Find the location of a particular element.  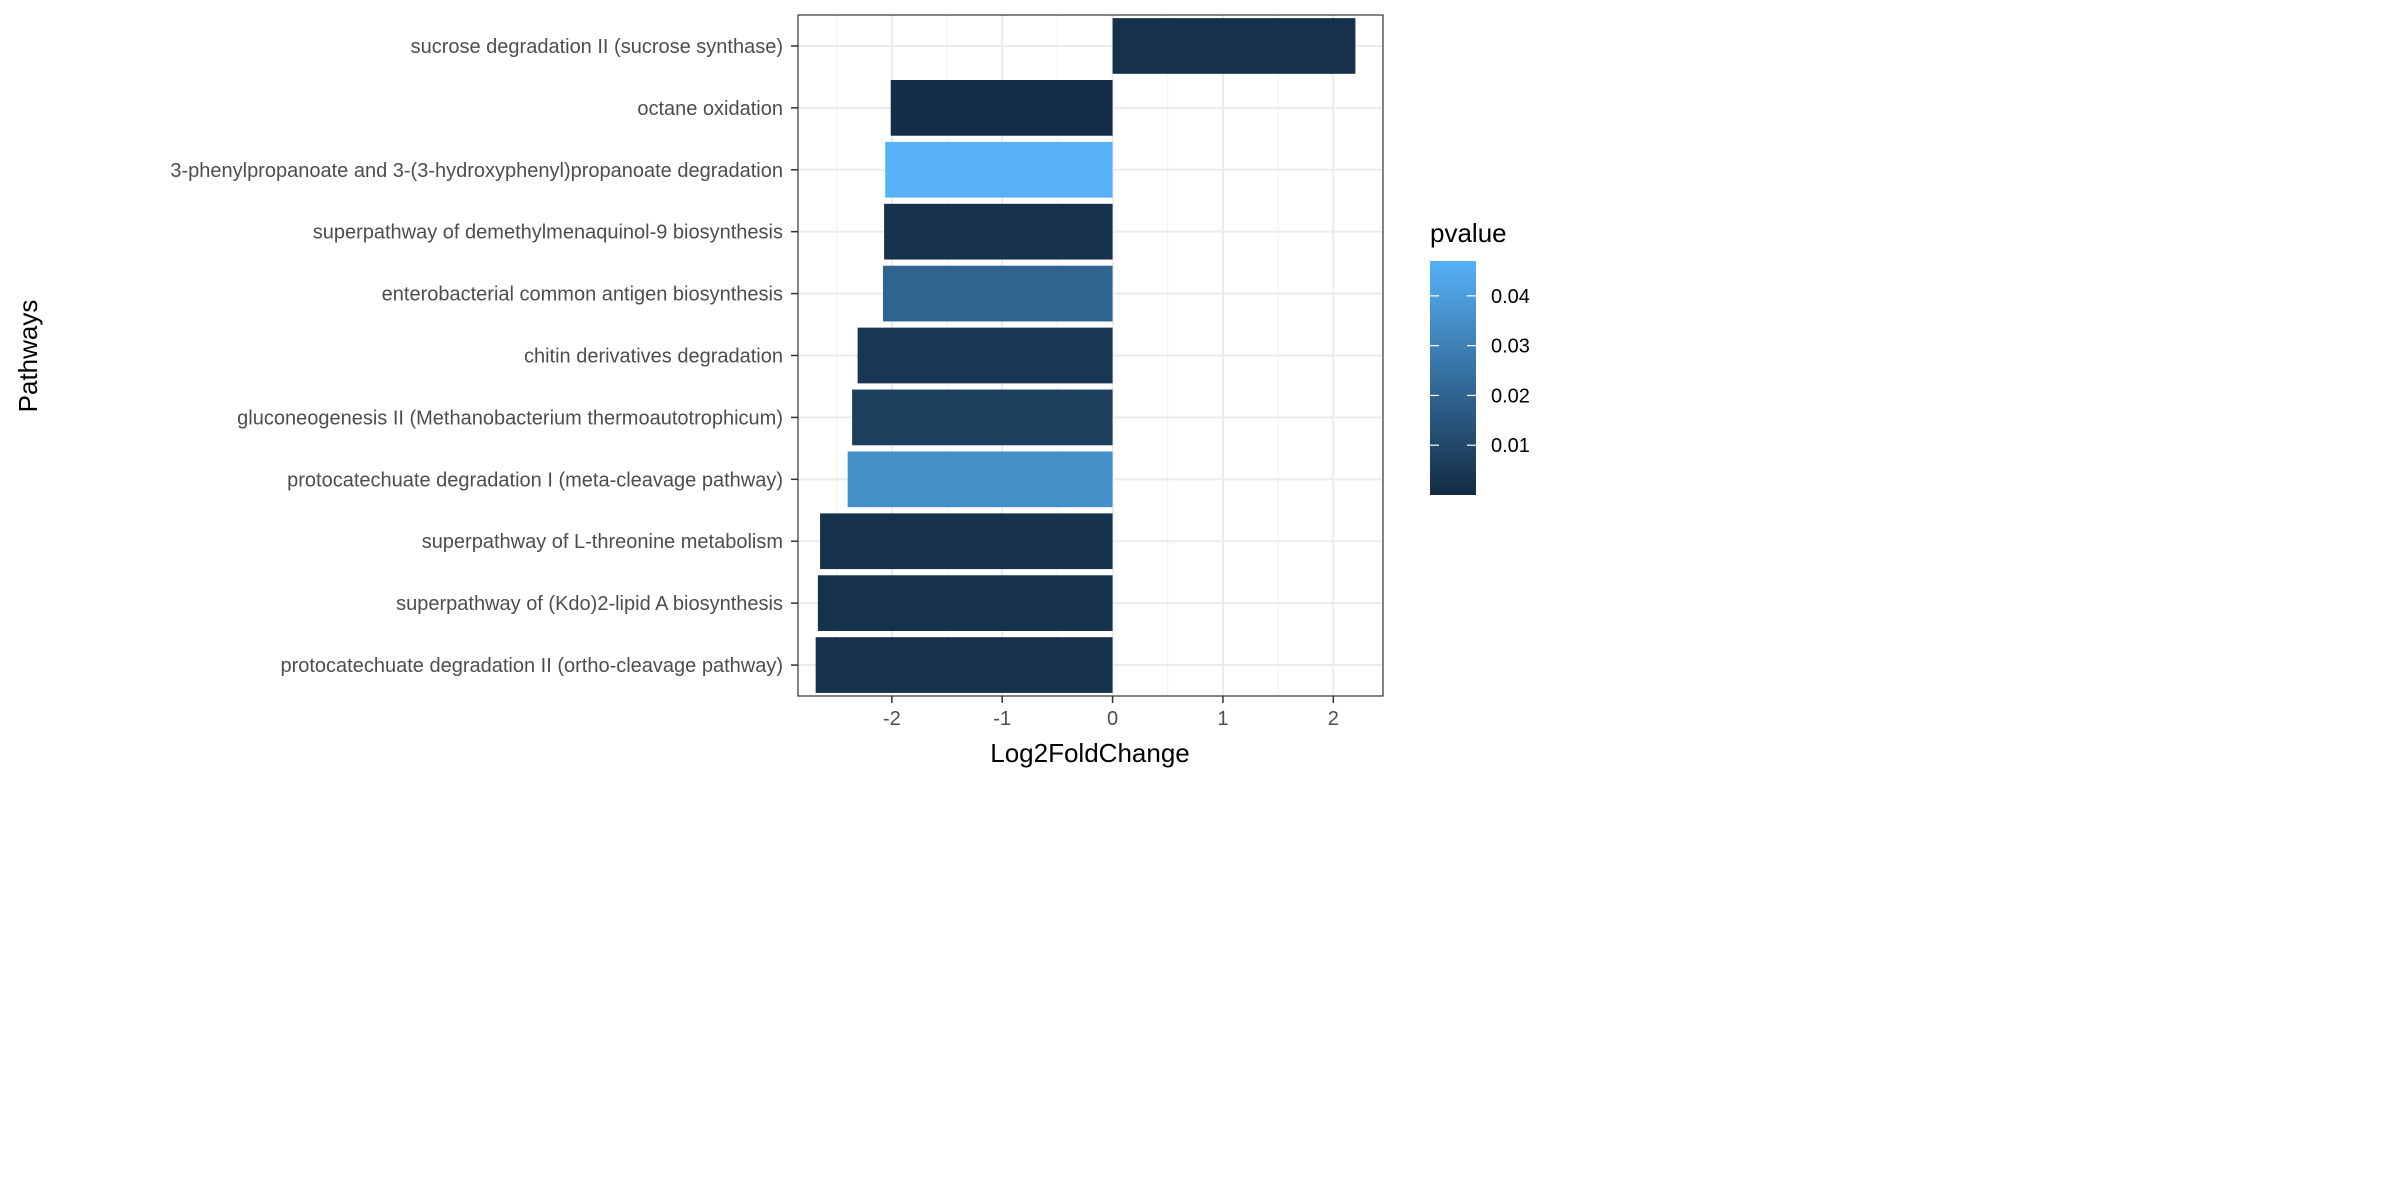

x-tick-label: -2 is located at coordinates (892, 719).